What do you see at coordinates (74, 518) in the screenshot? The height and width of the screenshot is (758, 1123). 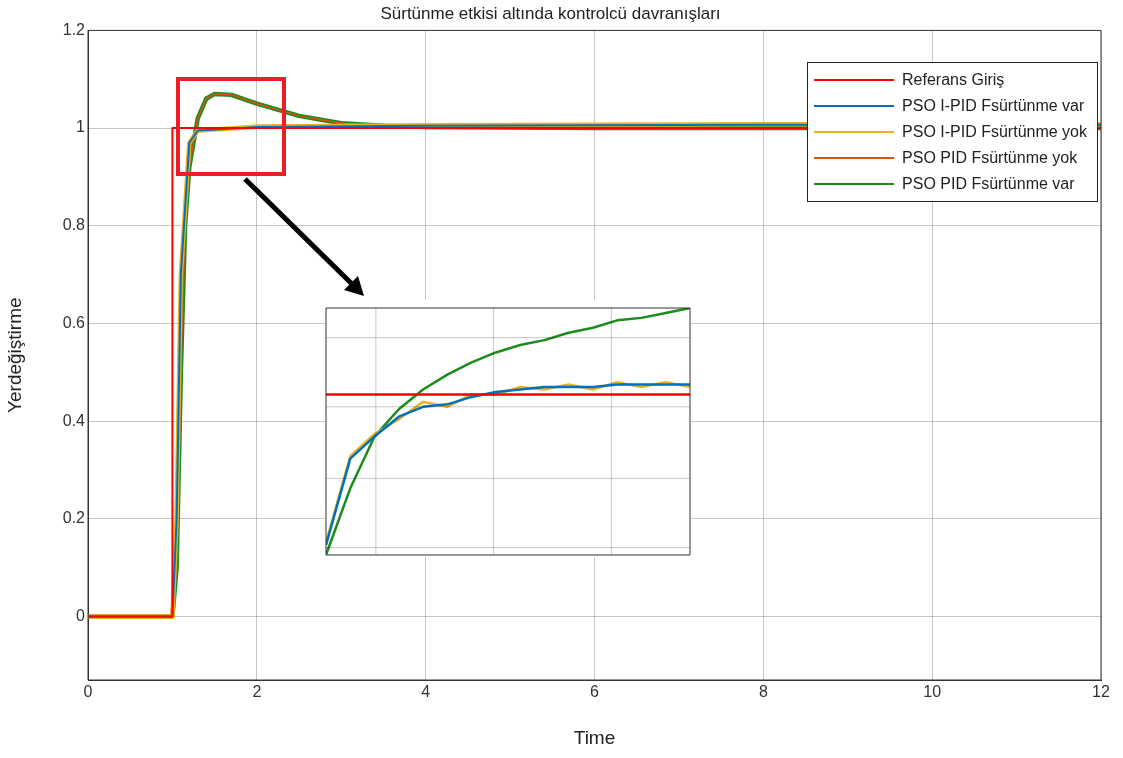 I see `y-tick-label: 0.2` at bounding box center [74, 518].